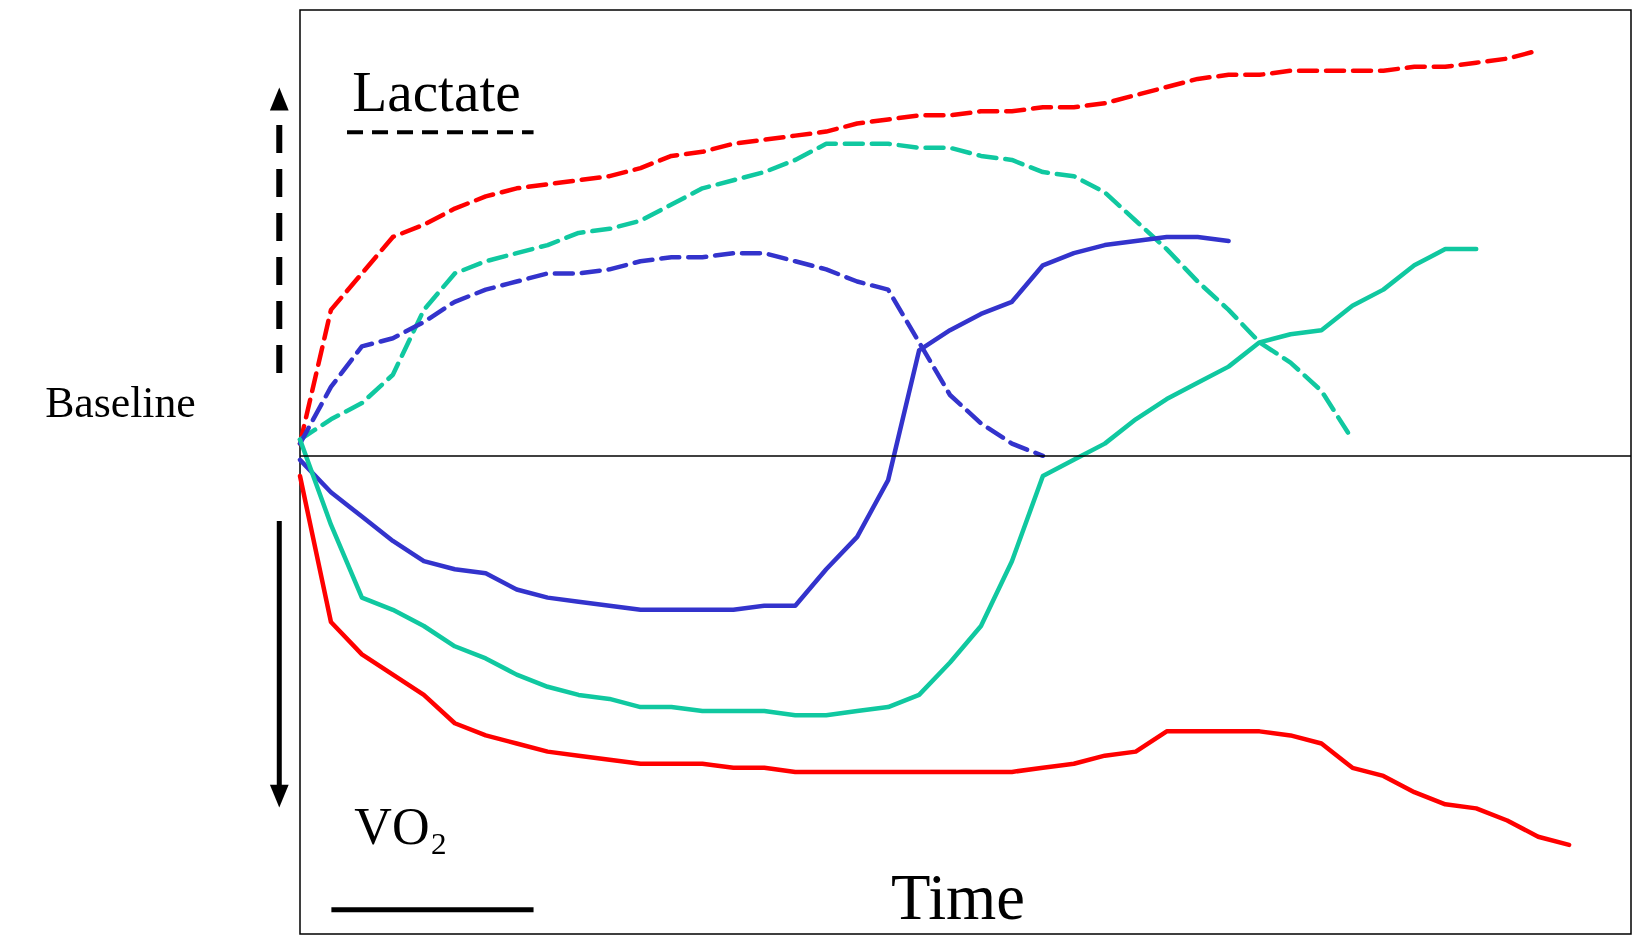 The image size is (1634, 942). Describe the element at coordinates (401, 826) in the screenshot. I see `annotation: VO₂` at that location.